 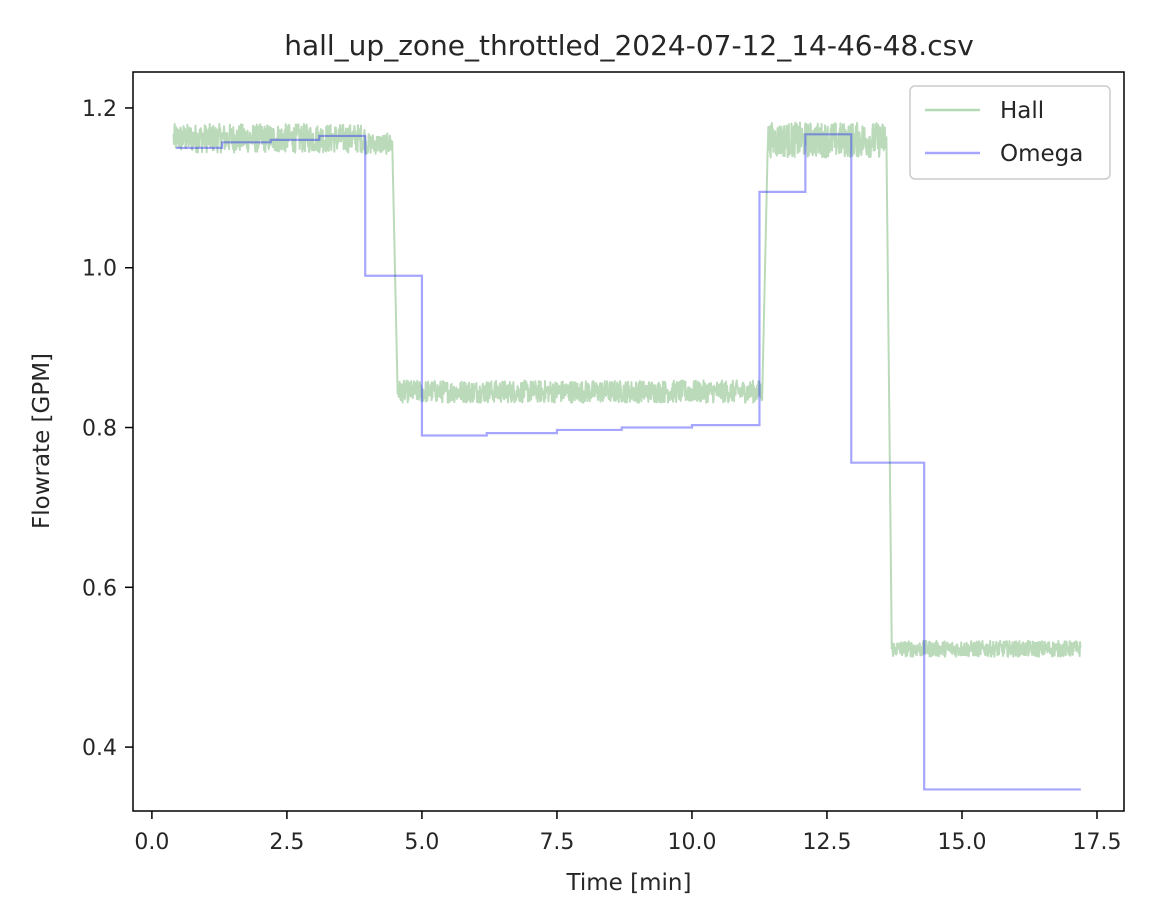 I want to click on x-tick-label: 7.5, so click(x=556, y=842).